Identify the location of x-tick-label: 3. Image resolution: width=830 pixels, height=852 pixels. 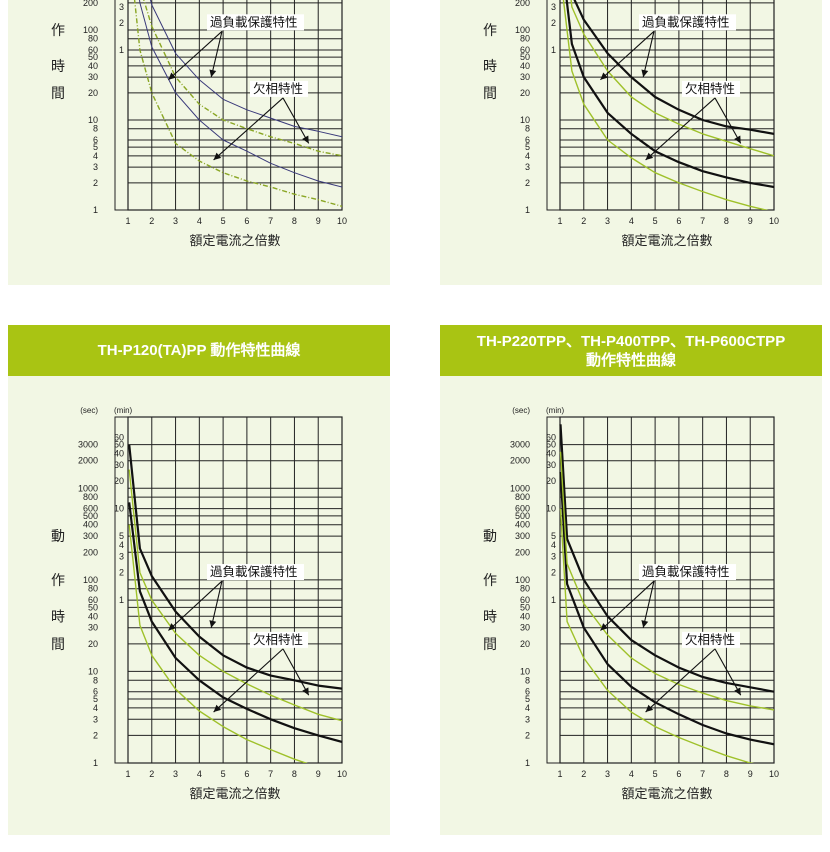
(607, 221).